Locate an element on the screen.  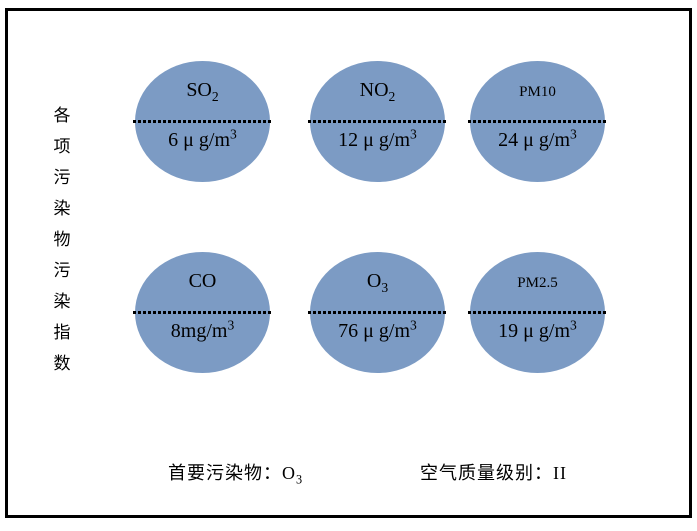
pollutant-value-text: 6 μ g/m is located at coordinates (199, 139).